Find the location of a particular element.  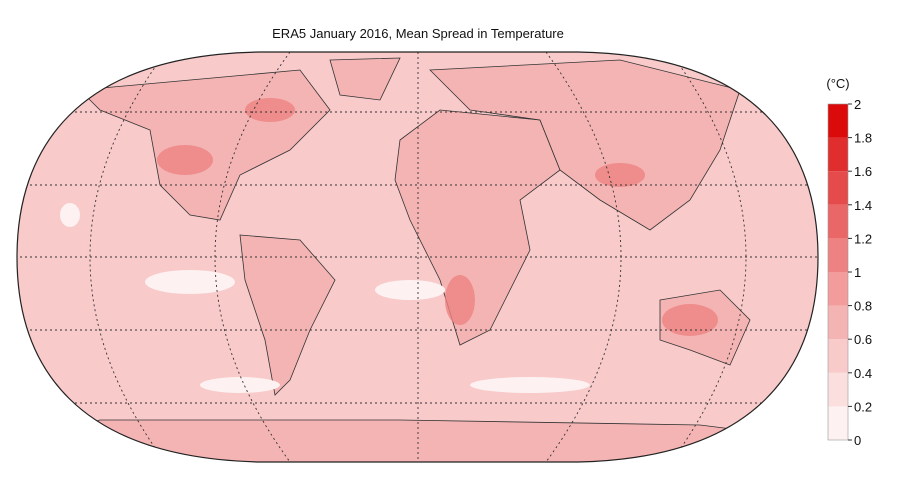

colorbar-tick-label: 1.8 is located at coordinates (863, 138).